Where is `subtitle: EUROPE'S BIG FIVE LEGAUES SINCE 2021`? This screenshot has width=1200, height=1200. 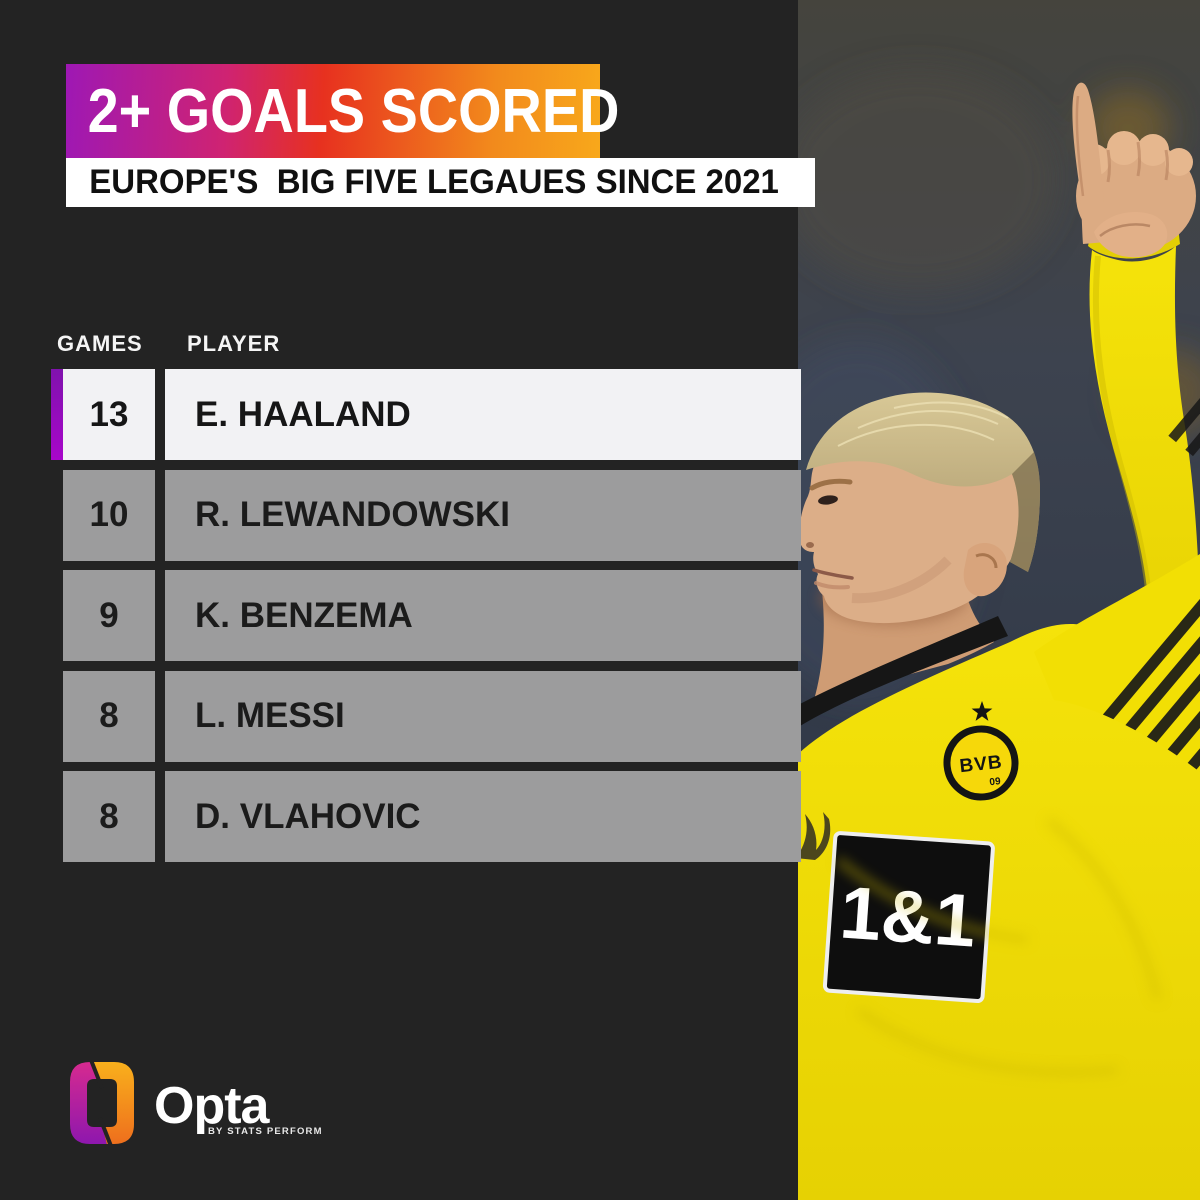 subtitle: EUROPE'S BIG FIVE LEGAUES SINCE 2021 is located at coordinates (434, 182).